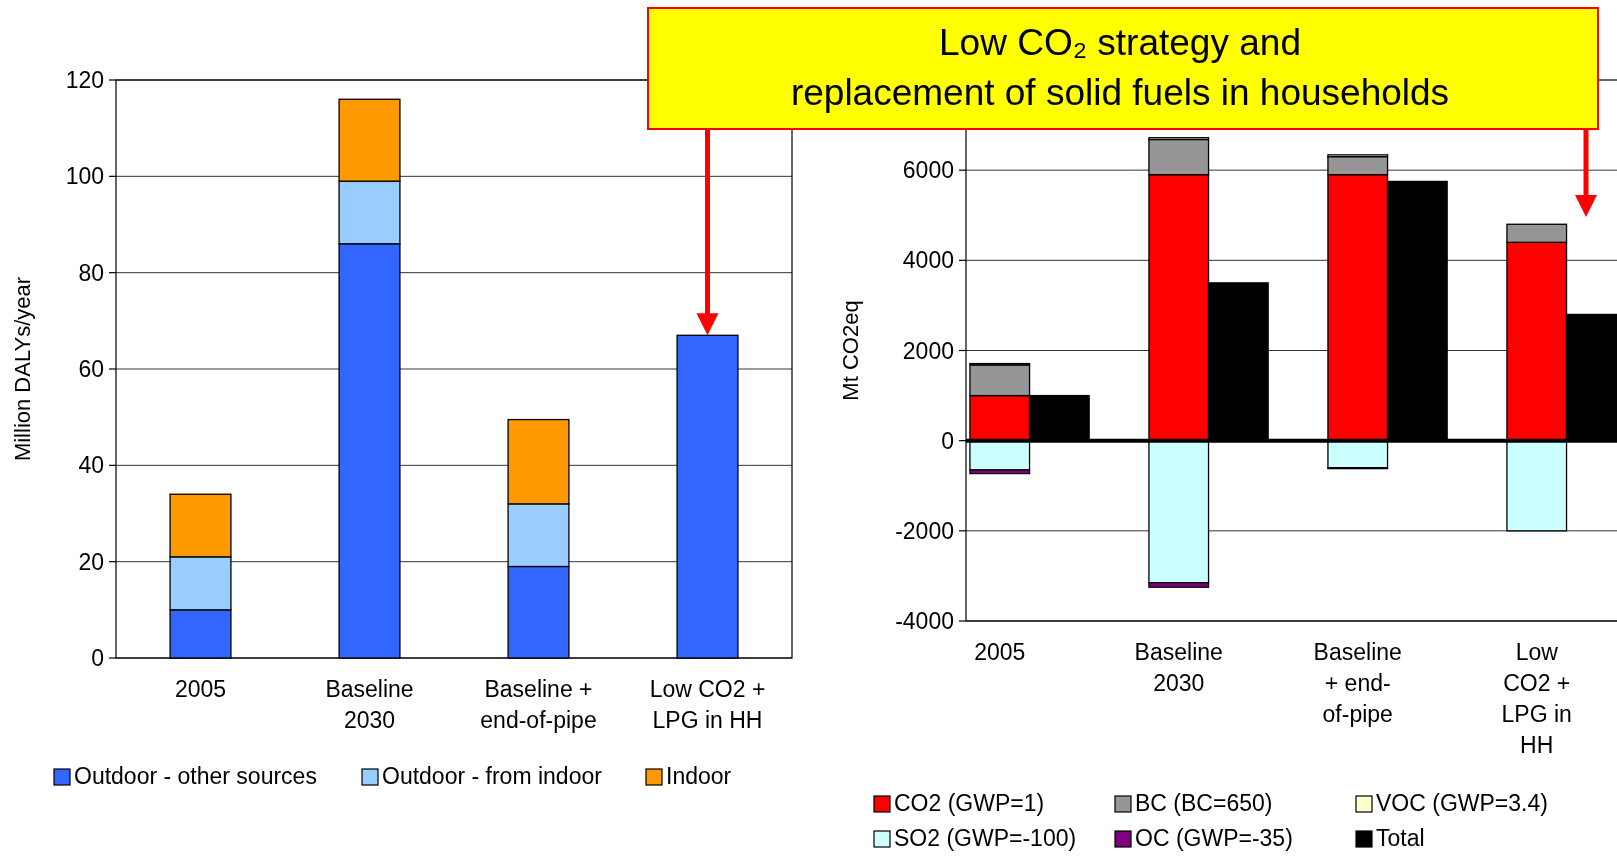 Image resolution: width=1617 pixels, height=862 pixels. Describe the element at coordinates (924, 530) in the screenshot. I see `y-tick-label: -2000` at that location.